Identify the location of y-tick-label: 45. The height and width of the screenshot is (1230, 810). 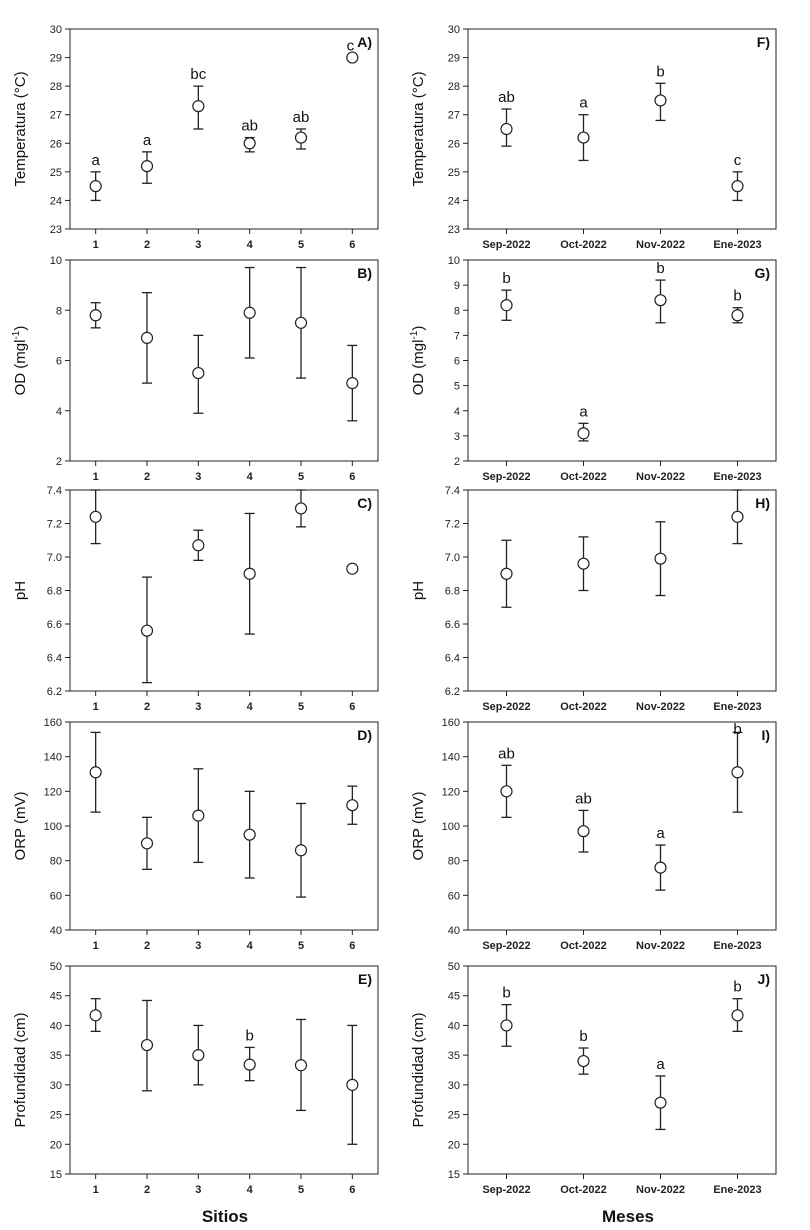
(56, 997).